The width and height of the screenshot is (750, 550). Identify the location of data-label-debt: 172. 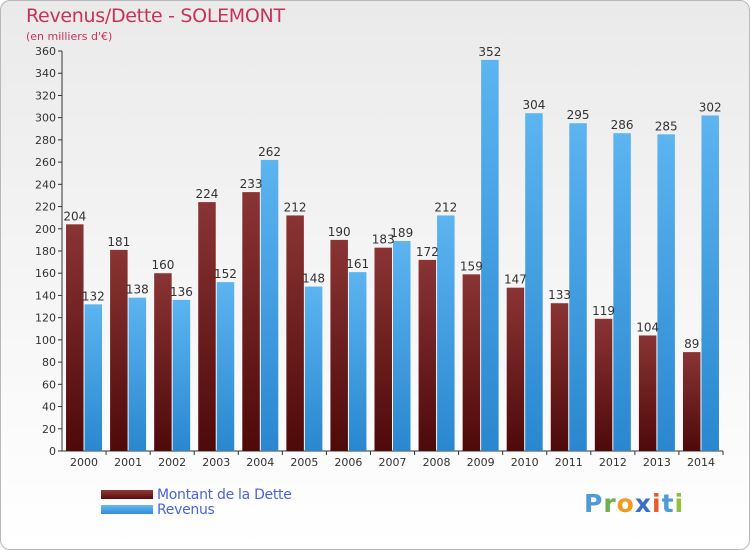
(427, 252).